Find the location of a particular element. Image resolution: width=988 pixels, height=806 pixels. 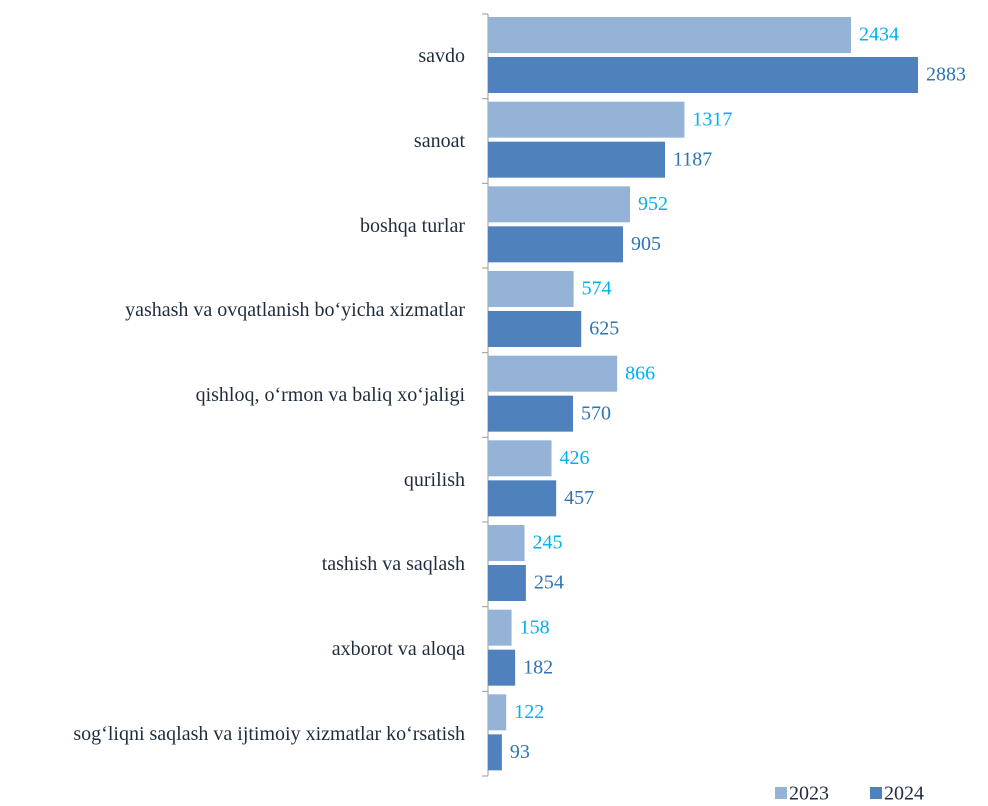

category-label: qishloq, o‘rmon va baliq xo‘jaligi is located at coordinates (330, 395).